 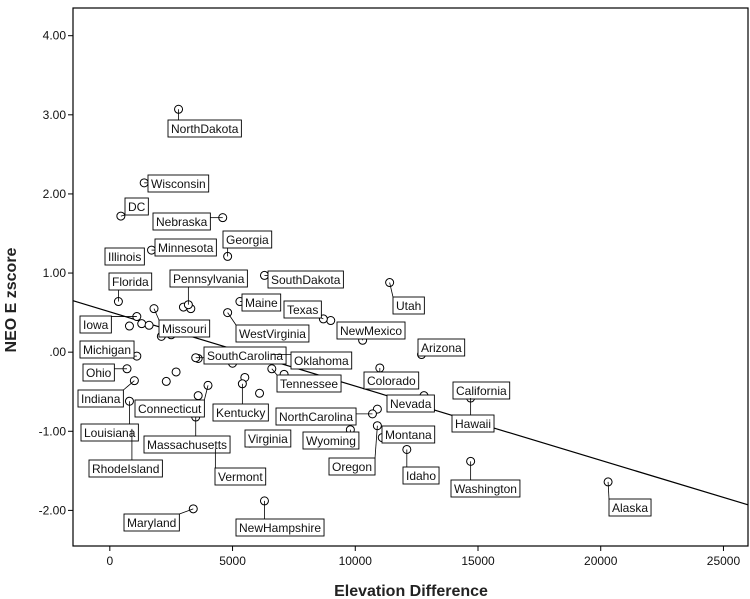 What do you see at coordinates (247, 240) in the screenshot?
I see `state-label-text: Georgia` at bounding box center [247, 240].